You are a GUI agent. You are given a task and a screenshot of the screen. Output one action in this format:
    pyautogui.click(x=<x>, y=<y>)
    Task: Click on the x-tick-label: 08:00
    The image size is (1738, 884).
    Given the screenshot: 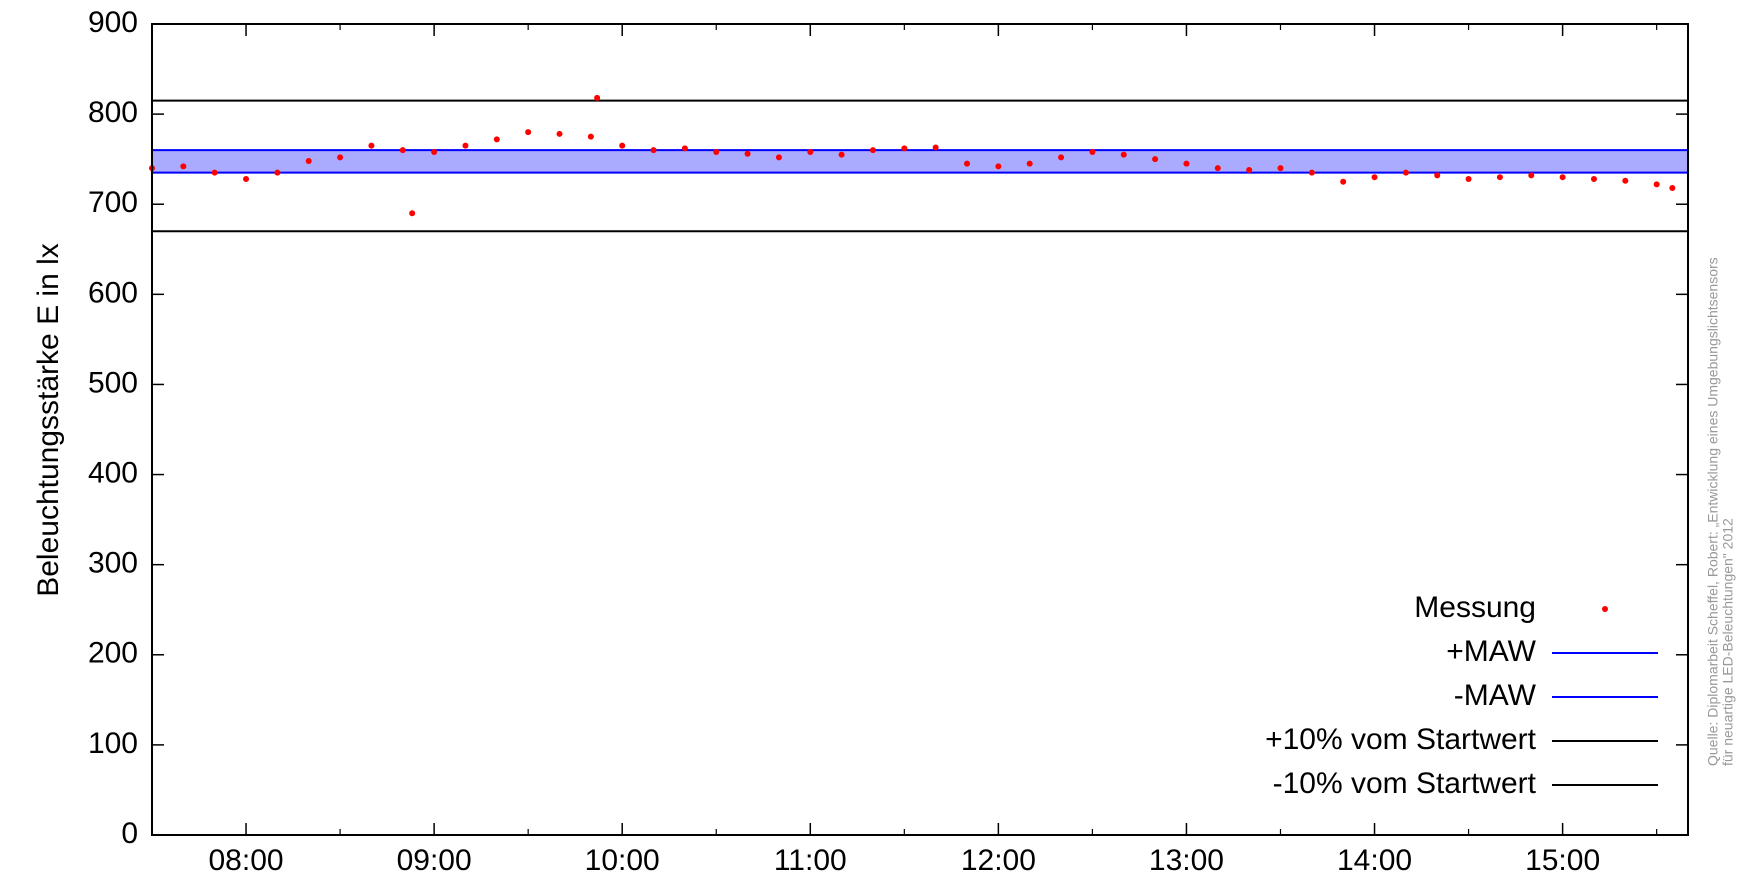 What is the action you would take?
    pyautogui.click(x=246, y=860)
    